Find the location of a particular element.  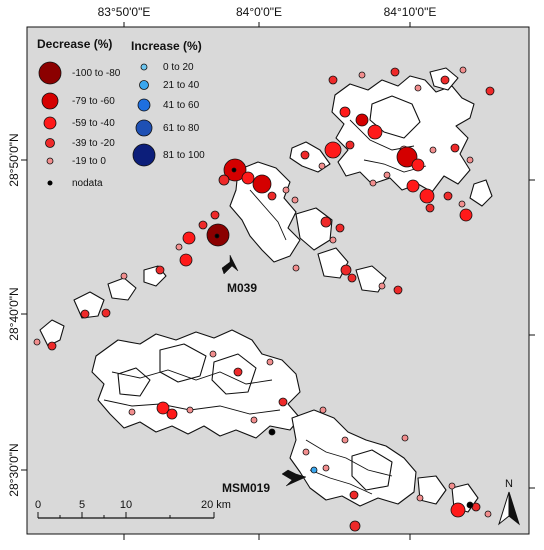

scale-label-5: 5 is located at coordinates (82, 505).